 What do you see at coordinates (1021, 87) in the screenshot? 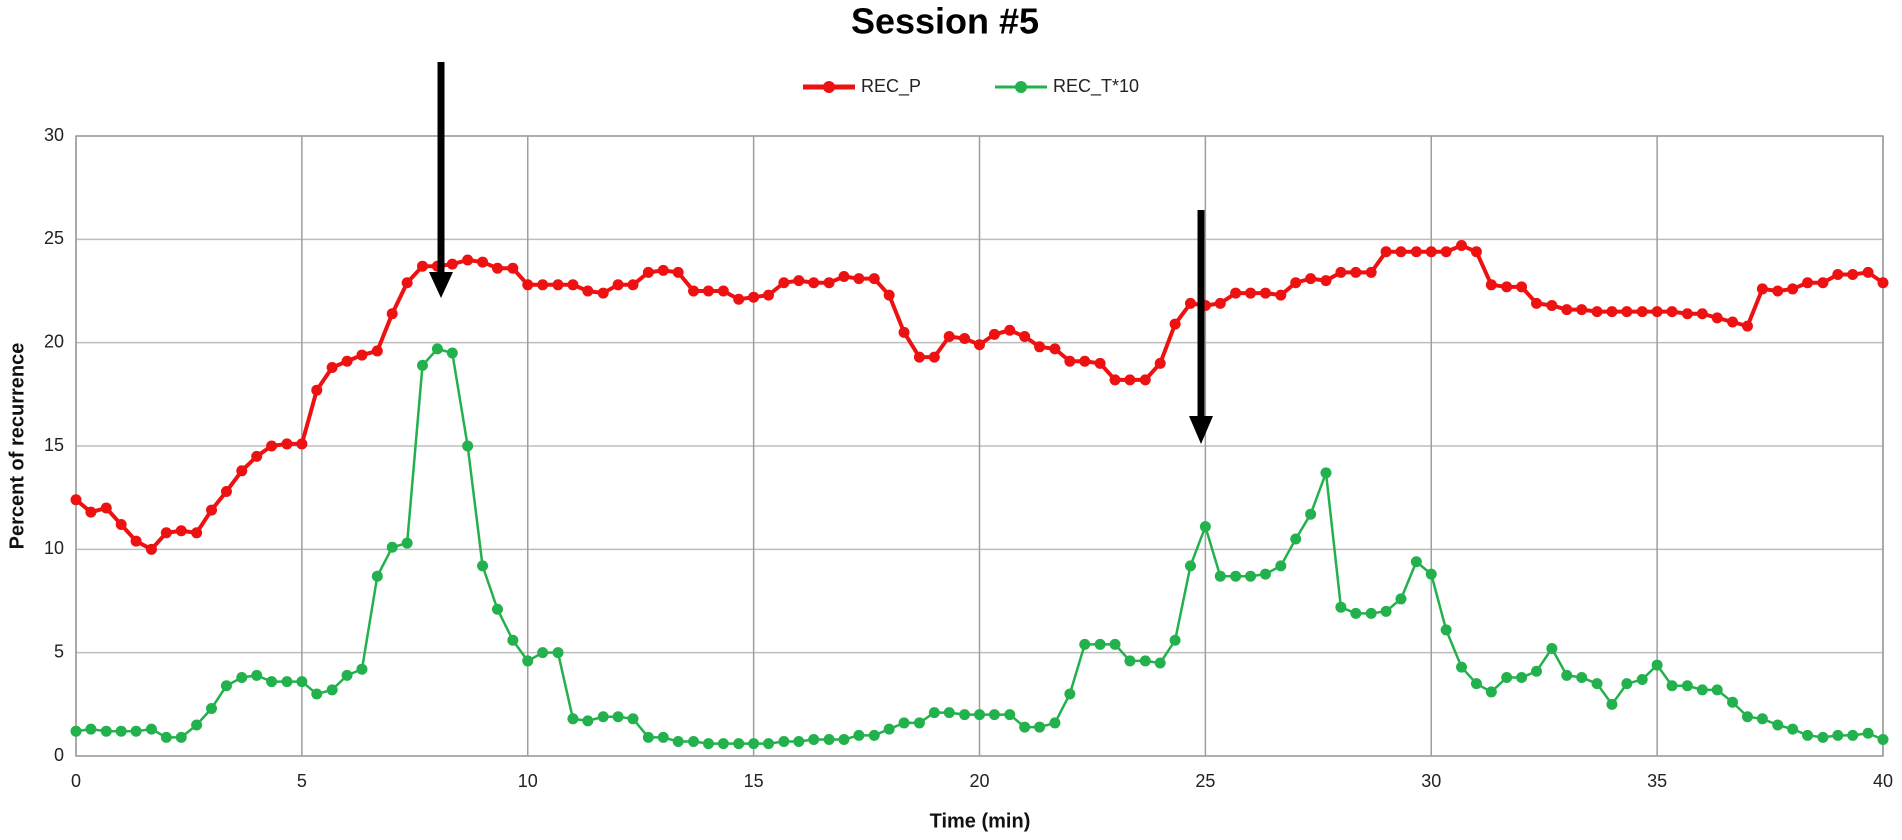
I see `legend-marker` at bounding box center [1021, 87].